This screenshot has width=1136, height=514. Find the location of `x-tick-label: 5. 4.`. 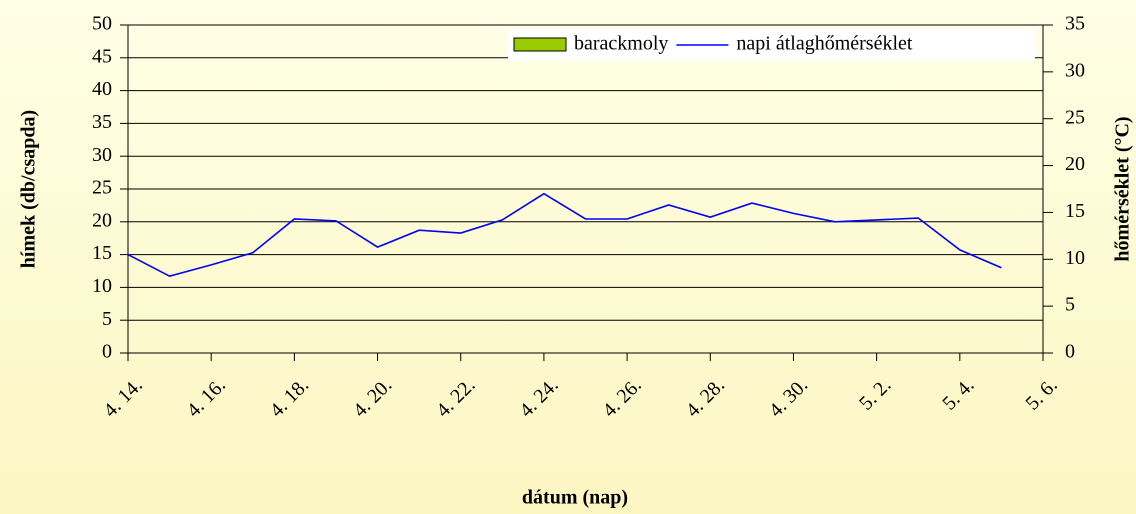

x-tick-label: 5. 4. is located at coordinates (958, 394).